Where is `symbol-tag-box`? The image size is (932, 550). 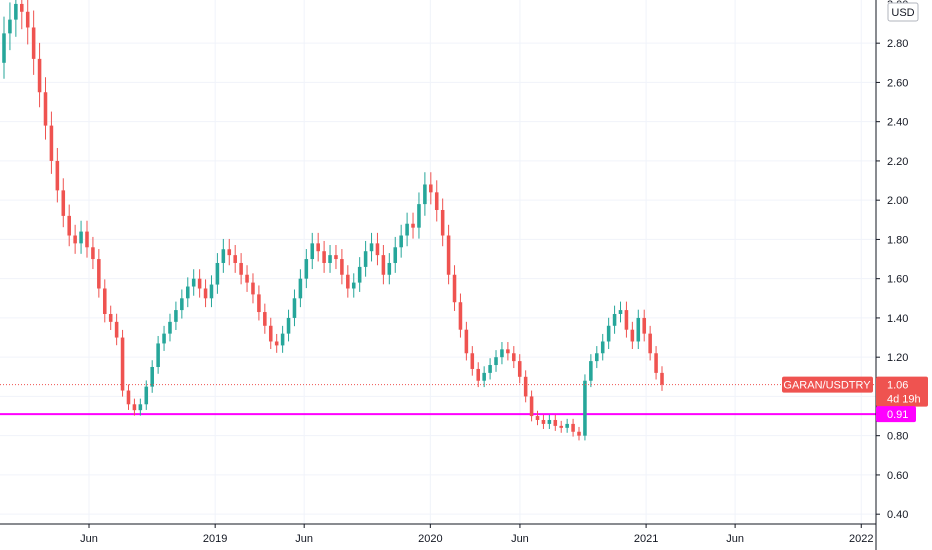
symbol-tag-box is located at coordinates (827, 384).